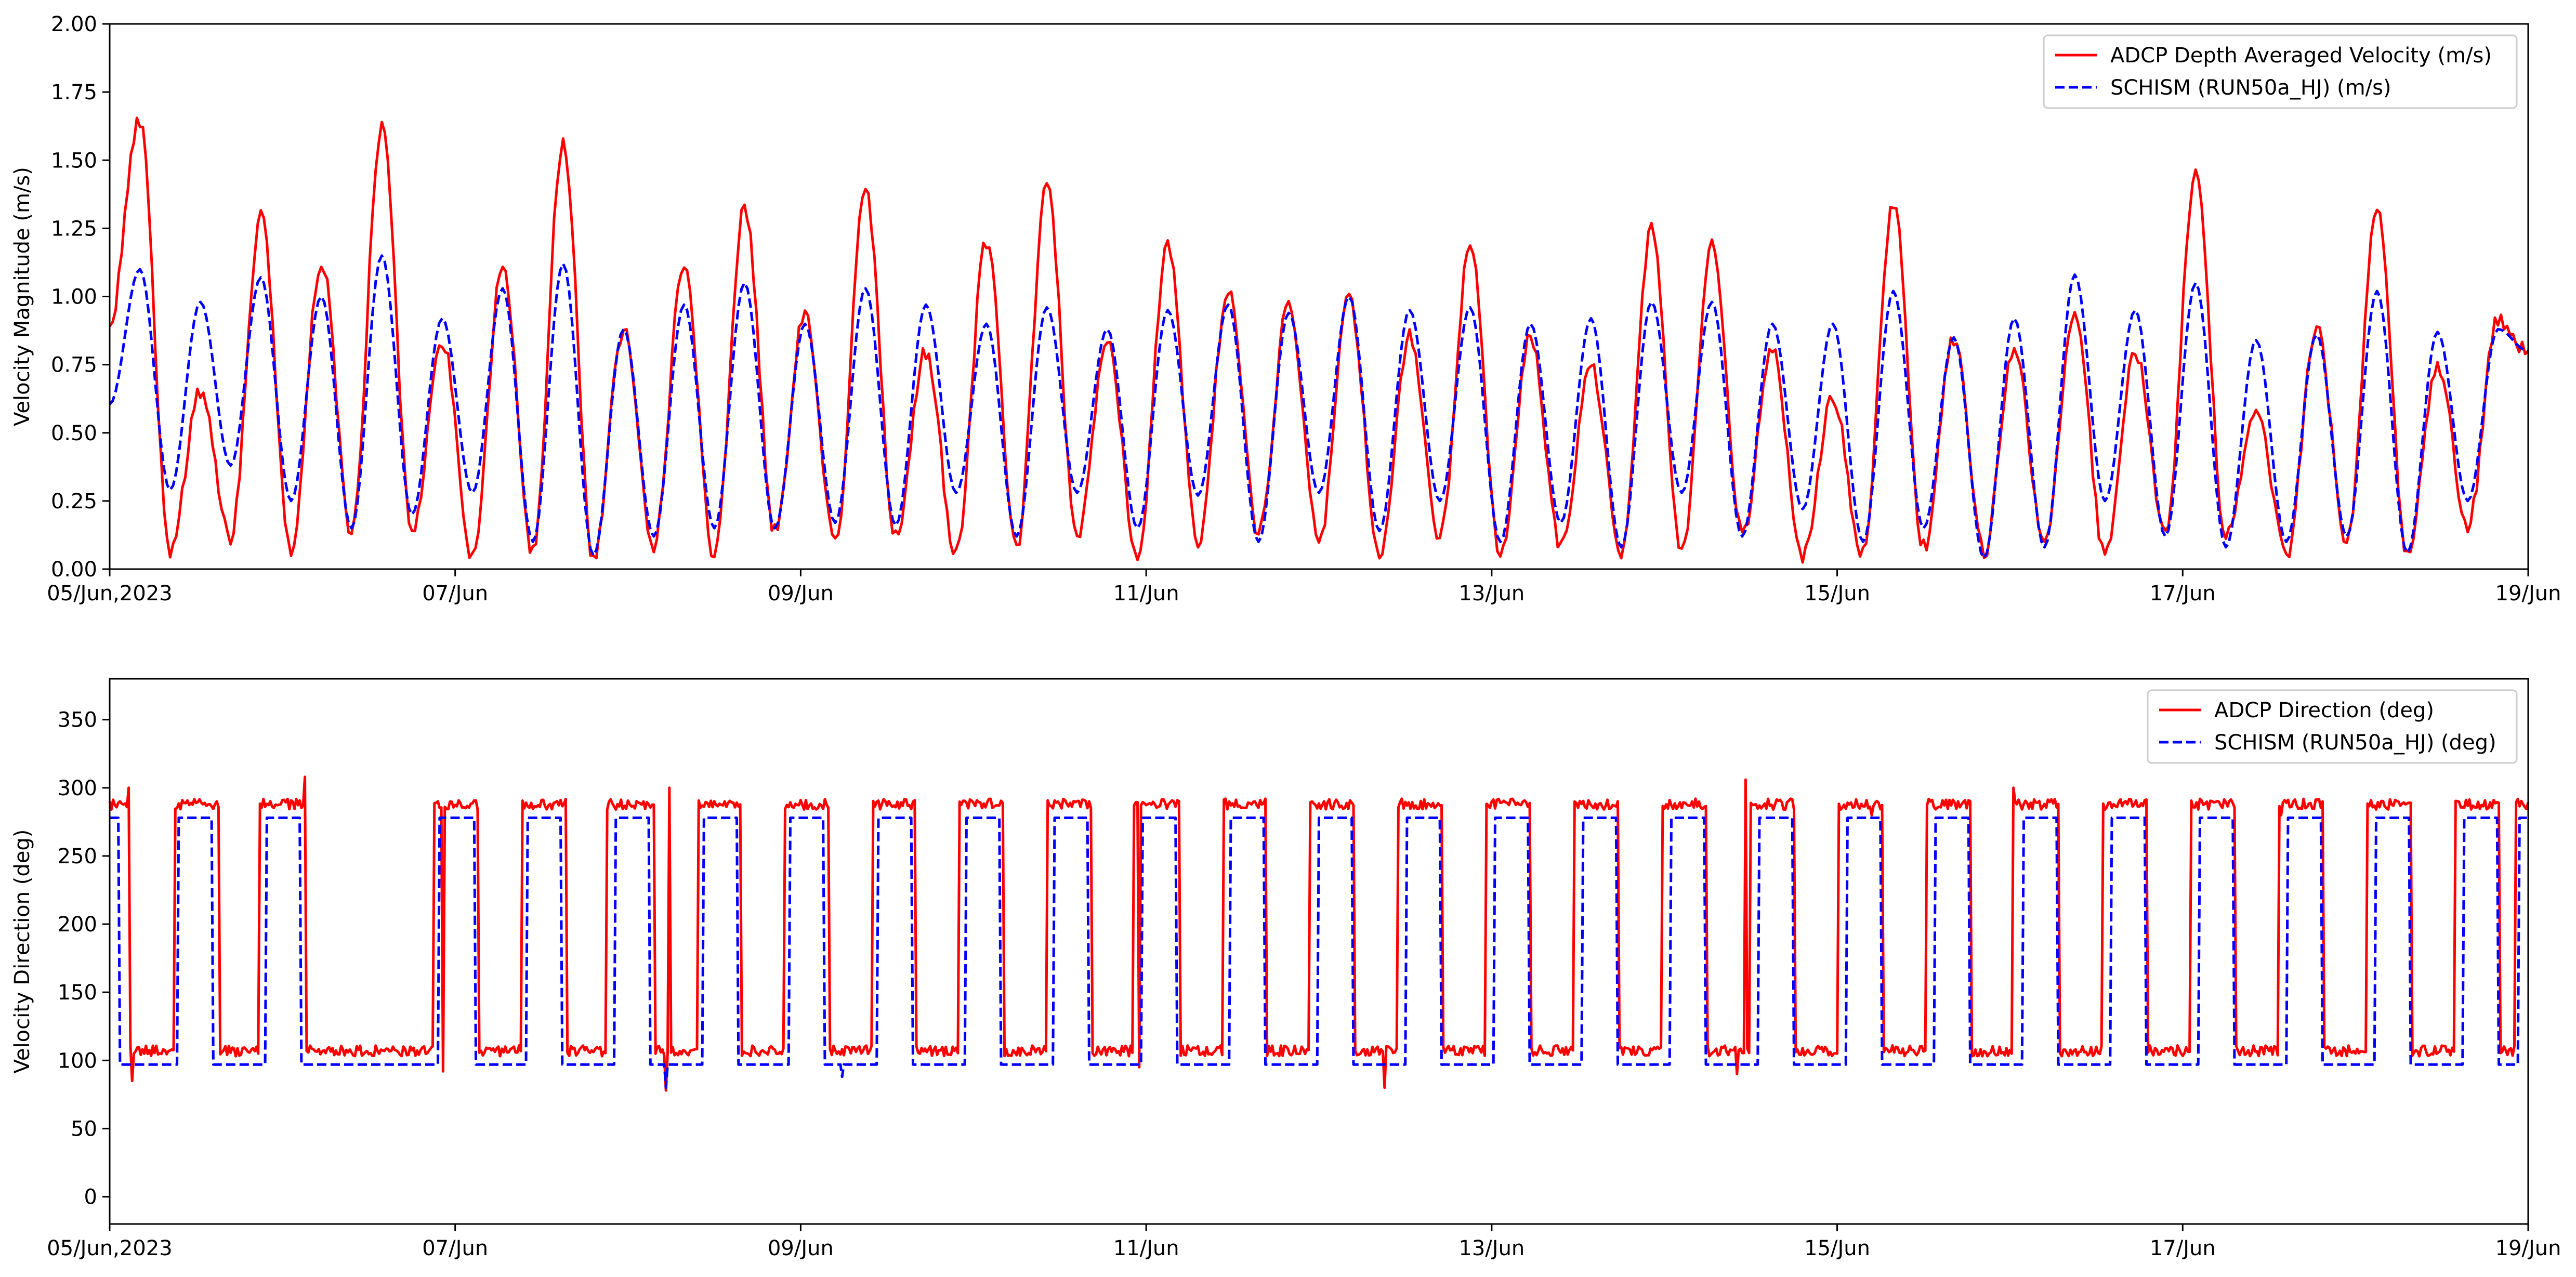 The height and width of the screenshot is (1277, 2576). What do you see at coordinates (74, 365) in the screenshot?
I see `y-tick-label: 0.75` at bounding box center [74, 365].